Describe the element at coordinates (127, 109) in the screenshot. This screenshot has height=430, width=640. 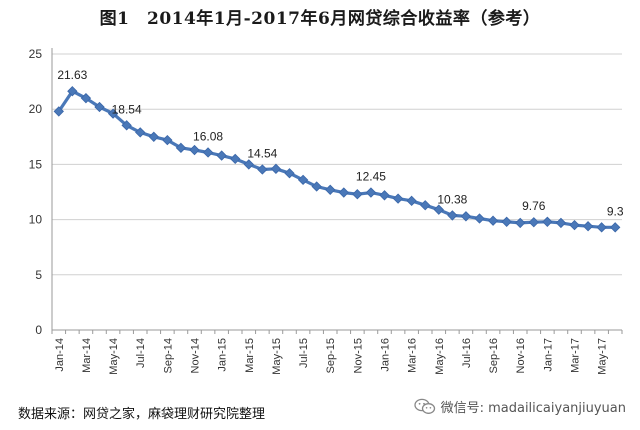
I see `data-label: 18.54` at that location.